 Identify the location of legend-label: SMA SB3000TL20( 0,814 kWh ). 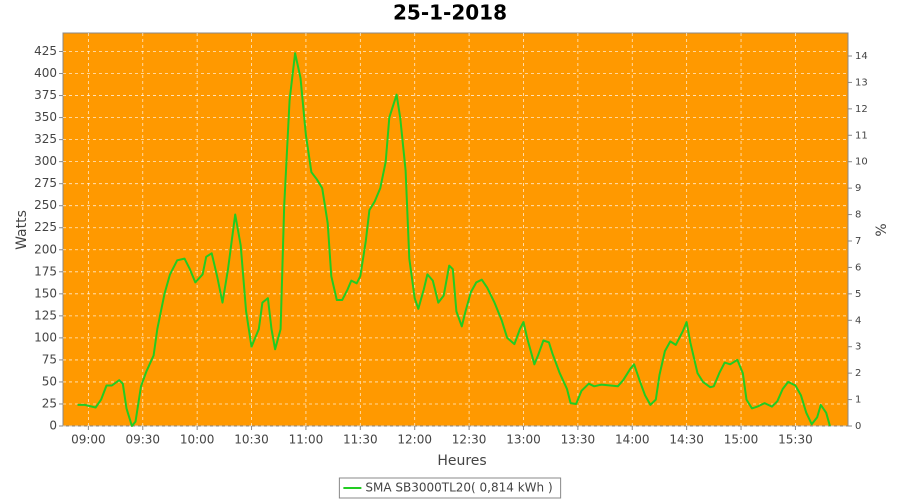
(458, 488).